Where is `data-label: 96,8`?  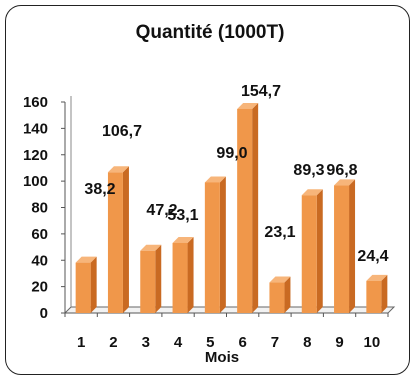 data-label: 96,8 is located at coordinates (341, 170).